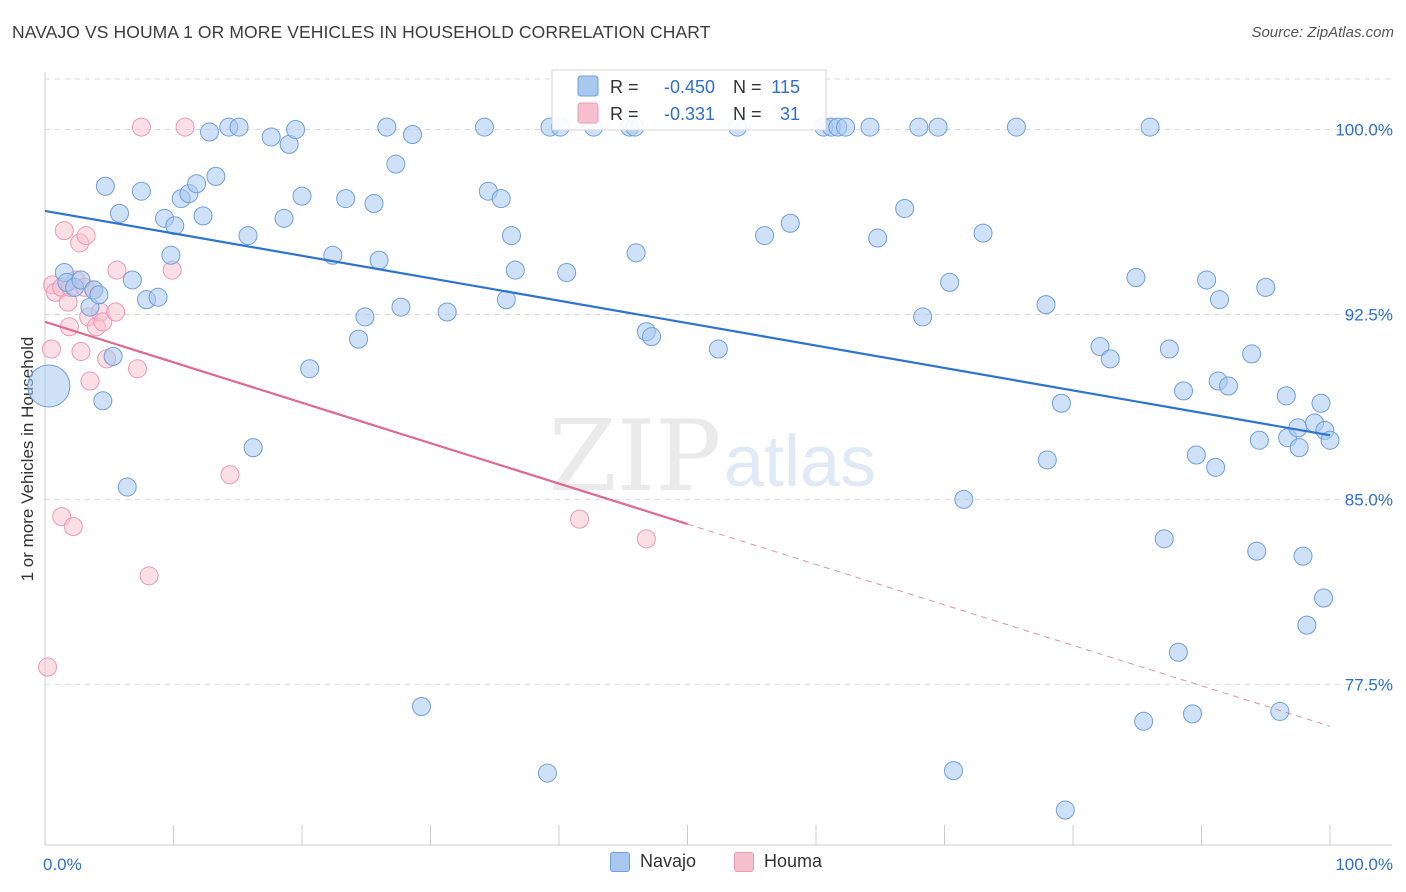 This screenshot has height=892, width=1406. Describe the element at coordinates (800, 462) in the screenshot. I see `watermark-atlas: atlas` at that location.